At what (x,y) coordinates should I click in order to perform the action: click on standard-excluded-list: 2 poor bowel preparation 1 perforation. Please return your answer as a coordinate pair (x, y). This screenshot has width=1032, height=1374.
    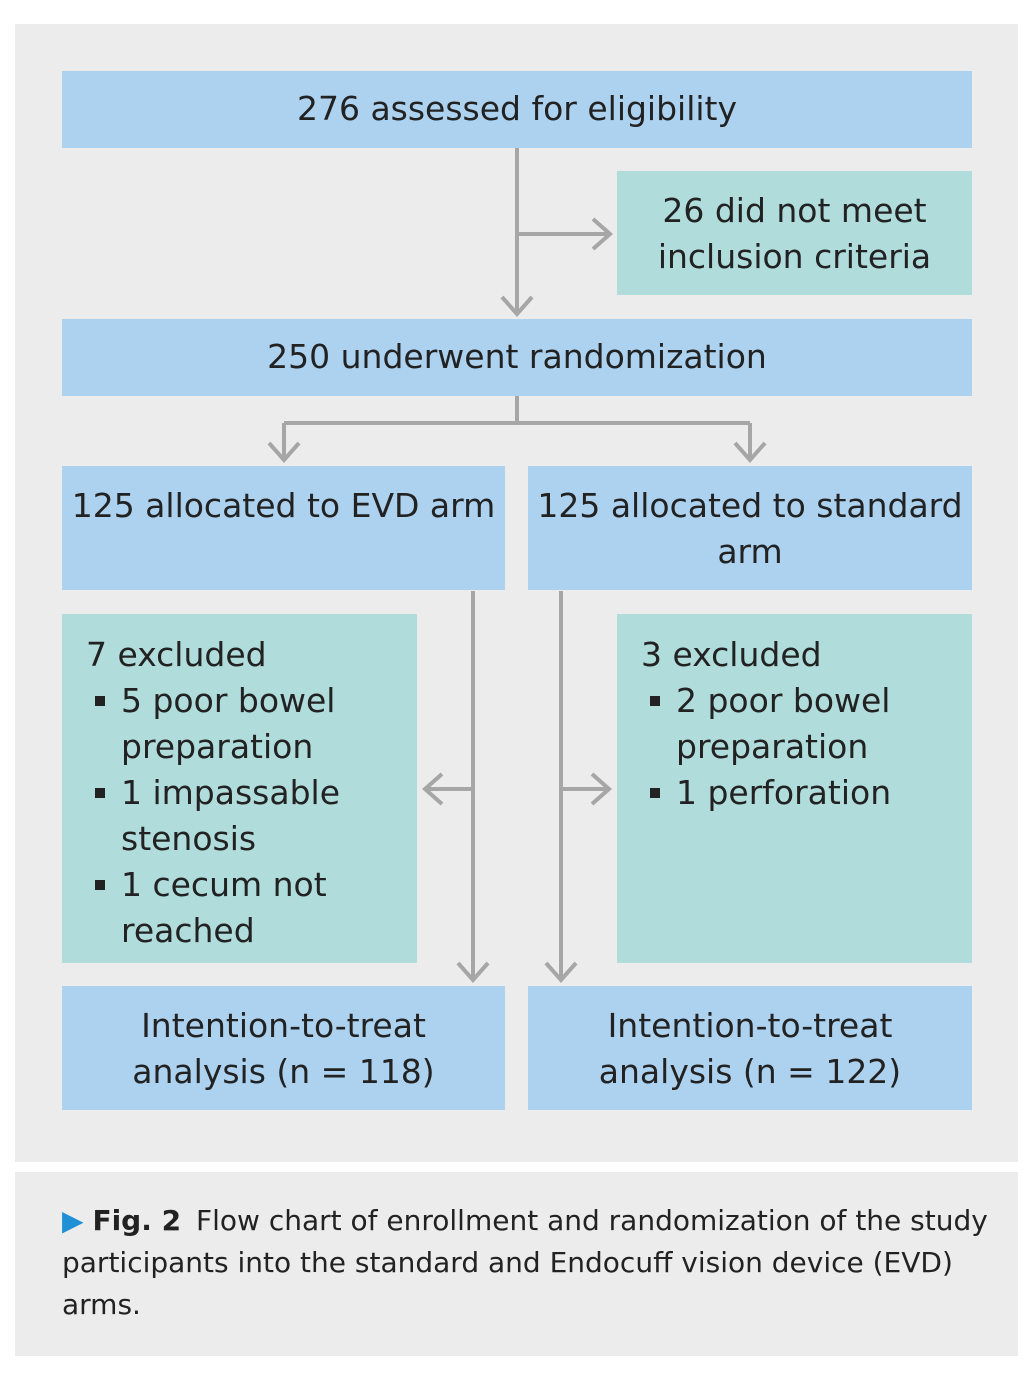
    Looking at the image, I should click on (806, 747).